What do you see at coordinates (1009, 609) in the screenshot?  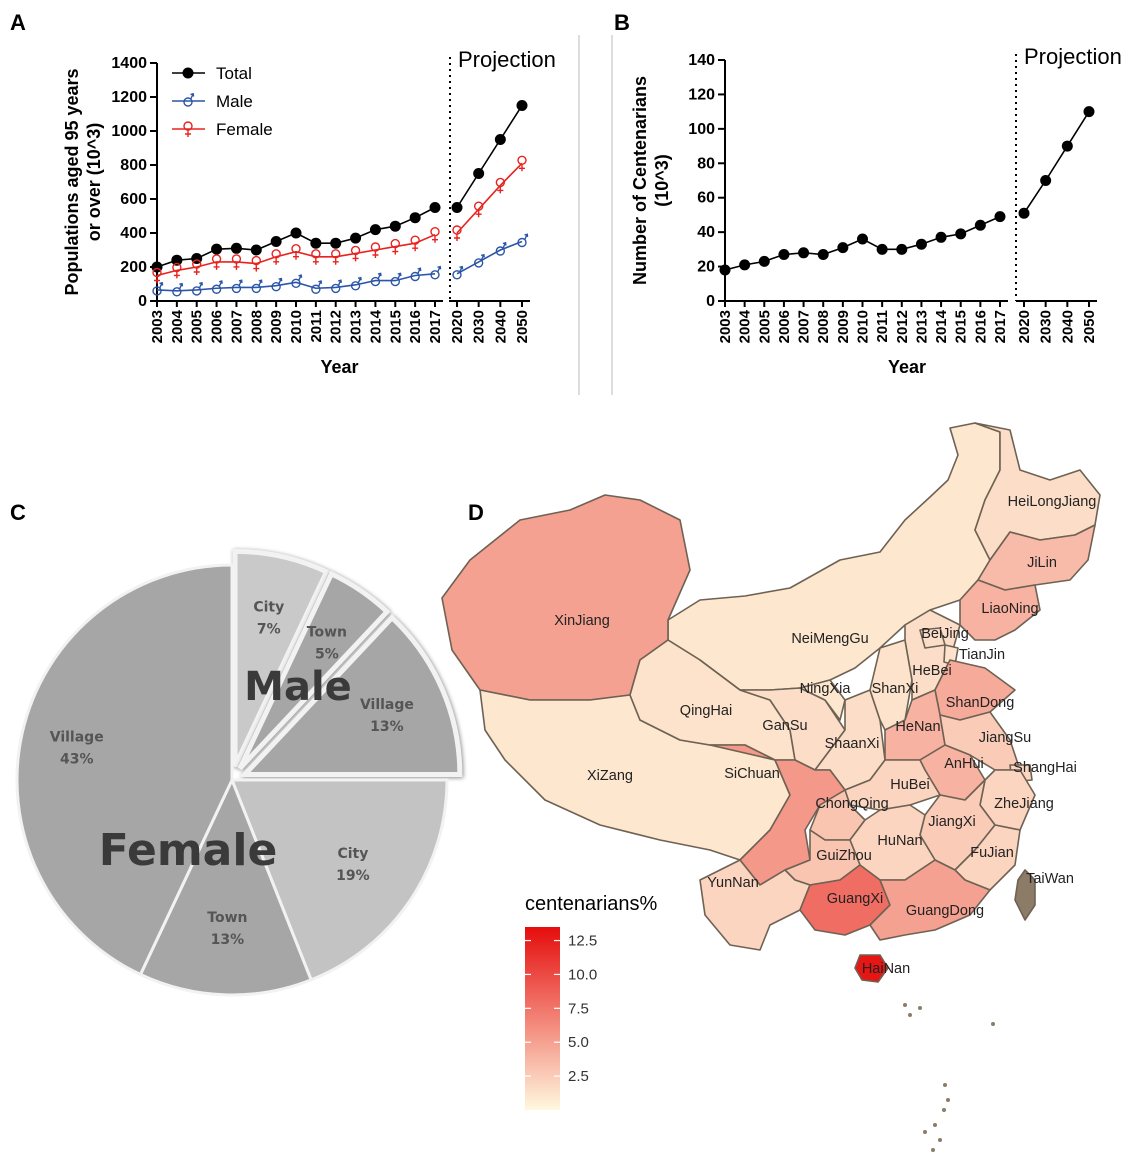 I see `province-label: LiaoNing` at bounding box center [1009, 609].